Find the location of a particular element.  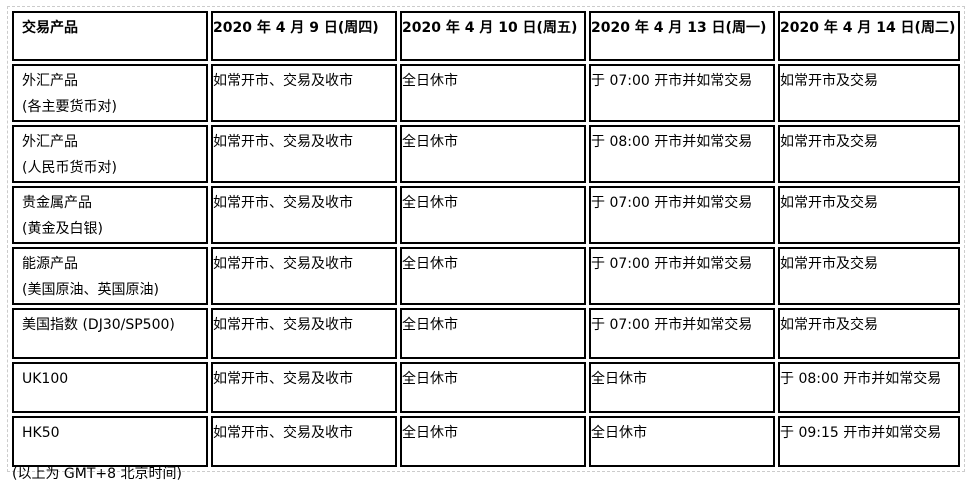

header-product: 交易产品 is located at coordinates (110, 36).